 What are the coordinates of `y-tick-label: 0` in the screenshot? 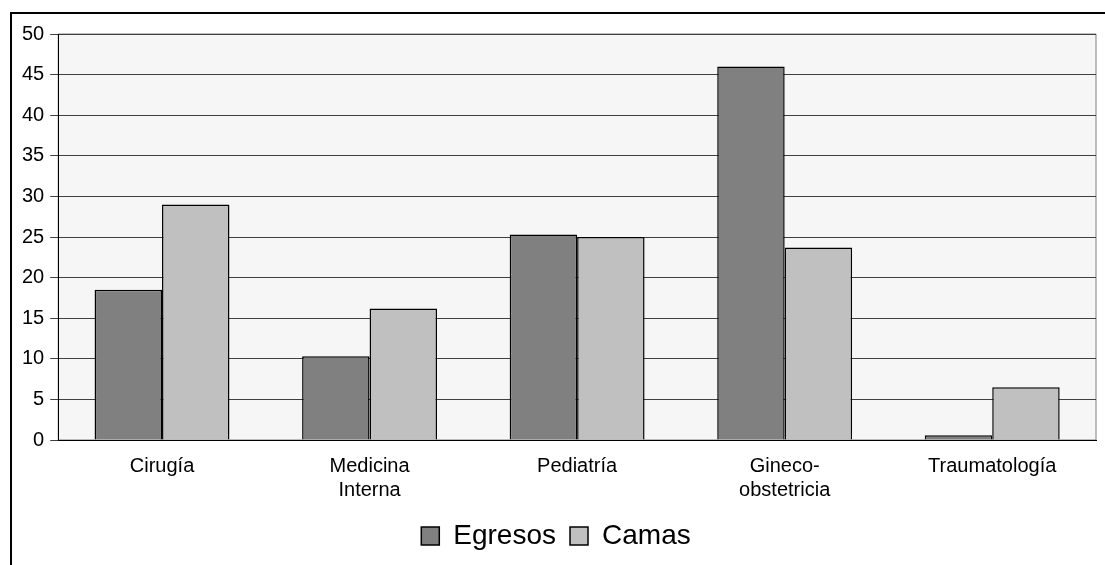 It's located at (39, 438).